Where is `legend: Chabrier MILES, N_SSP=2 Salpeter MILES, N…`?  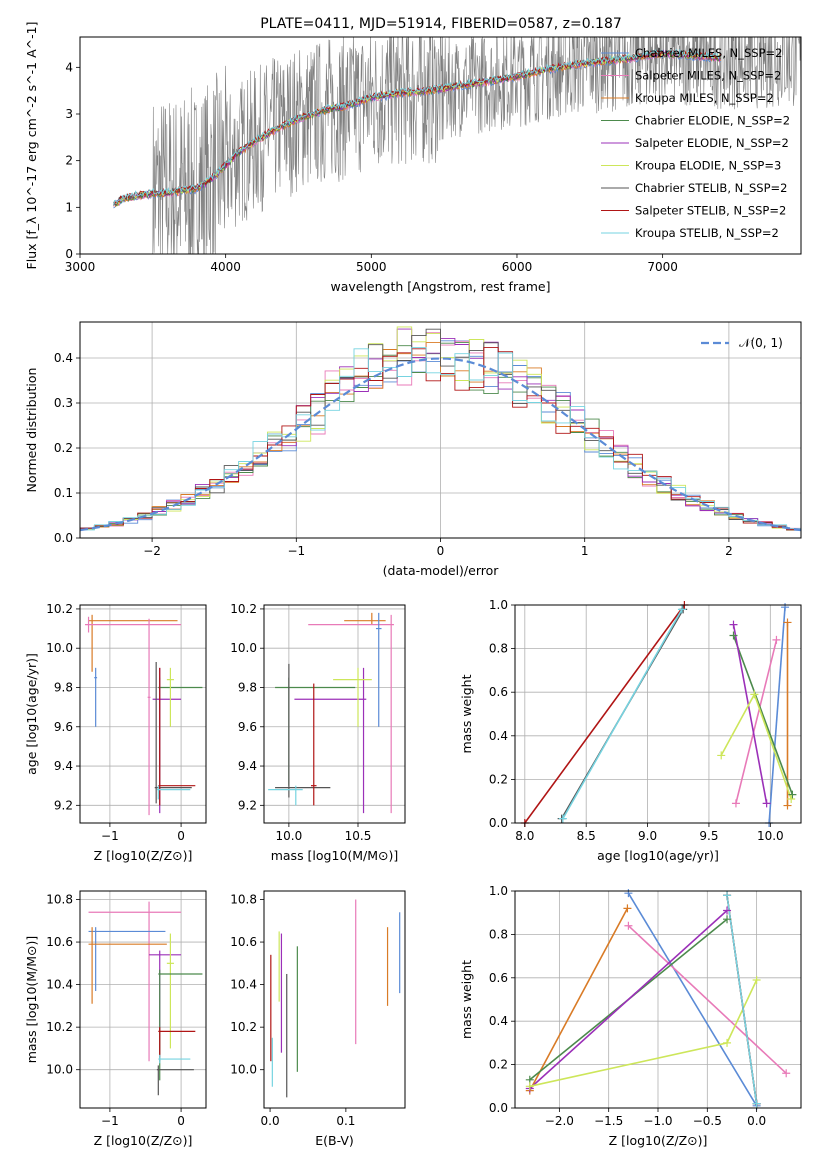 legend: Chabrier MILES, N_SSP=2 Salpeter MILES, N… is located at coordinates (695, 143).